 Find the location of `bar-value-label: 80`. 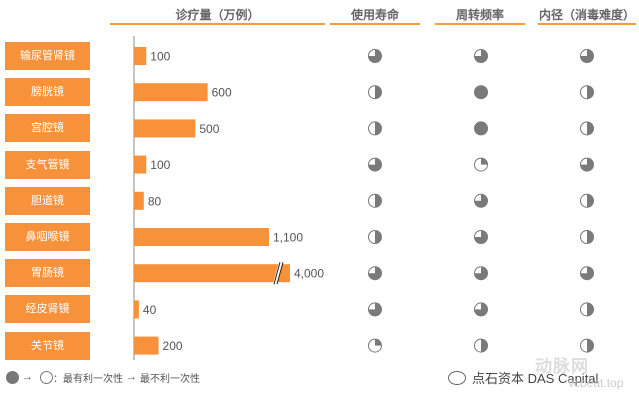

bar-value-label: 80 is located at coordinates (155, 201).